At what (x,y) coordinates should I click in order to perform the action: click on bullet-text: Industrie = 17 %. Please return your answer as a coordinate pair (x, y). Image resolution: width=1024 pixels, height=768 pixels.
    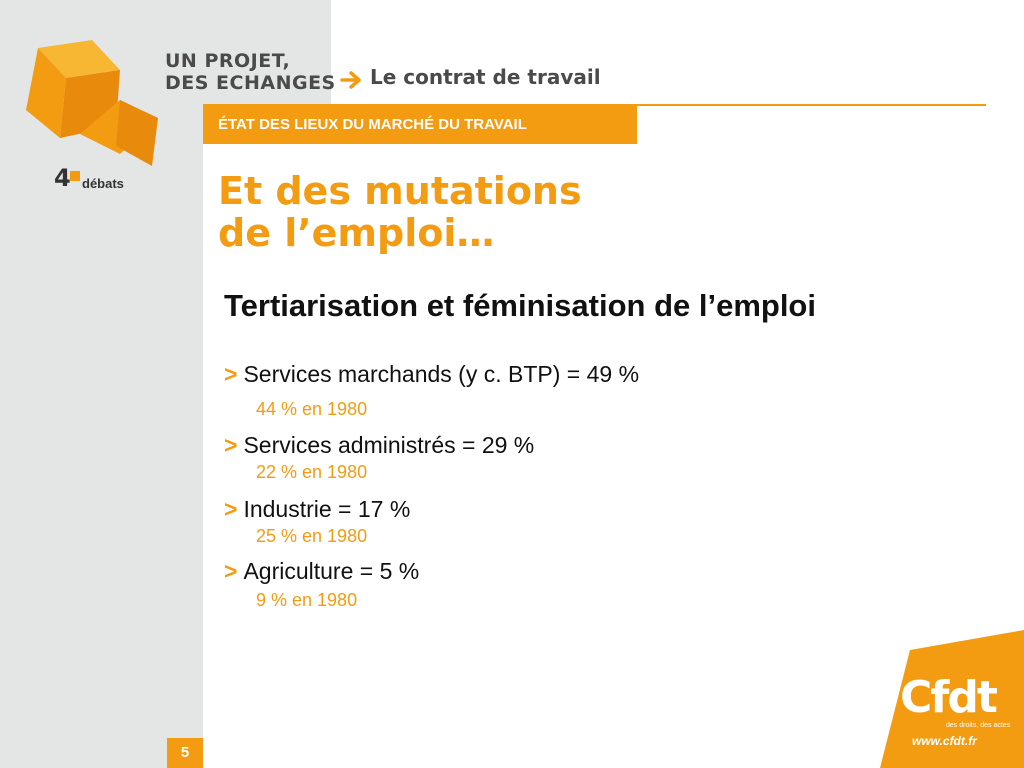
    Looking at the image, I should click on (327, 509).